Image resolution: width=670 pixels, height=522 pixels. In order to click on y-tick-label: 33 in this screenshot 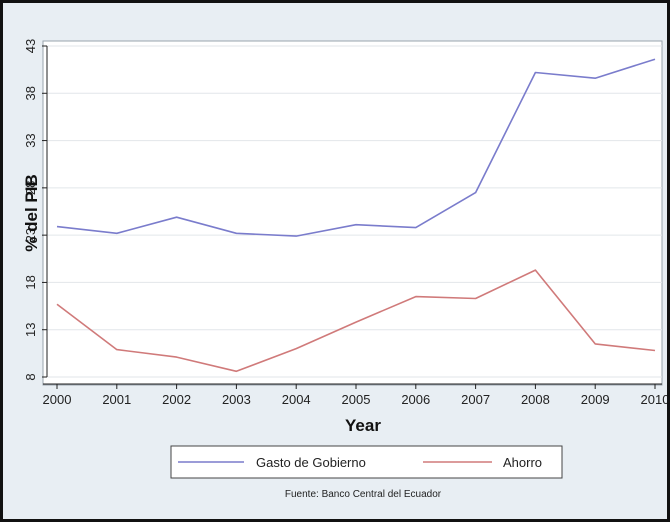, I will do `click(30, 140)`.